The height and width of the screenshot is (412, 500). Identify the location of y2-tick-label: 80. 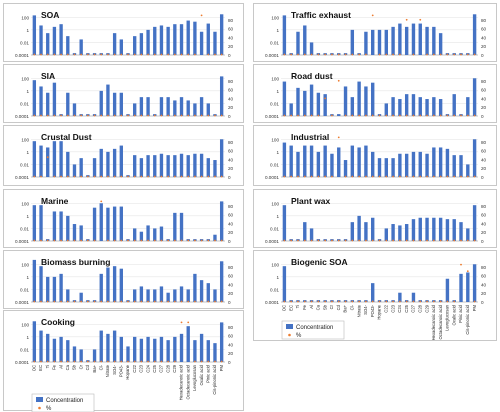
(484, 267).